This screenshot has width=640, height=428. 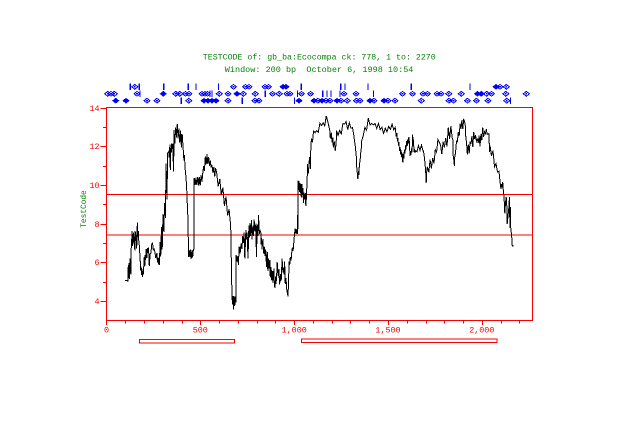 What do you see at coordinates (294, 330) in the screenshot?
I see `svg-text: 1,000` at bounding box center [294, 330].